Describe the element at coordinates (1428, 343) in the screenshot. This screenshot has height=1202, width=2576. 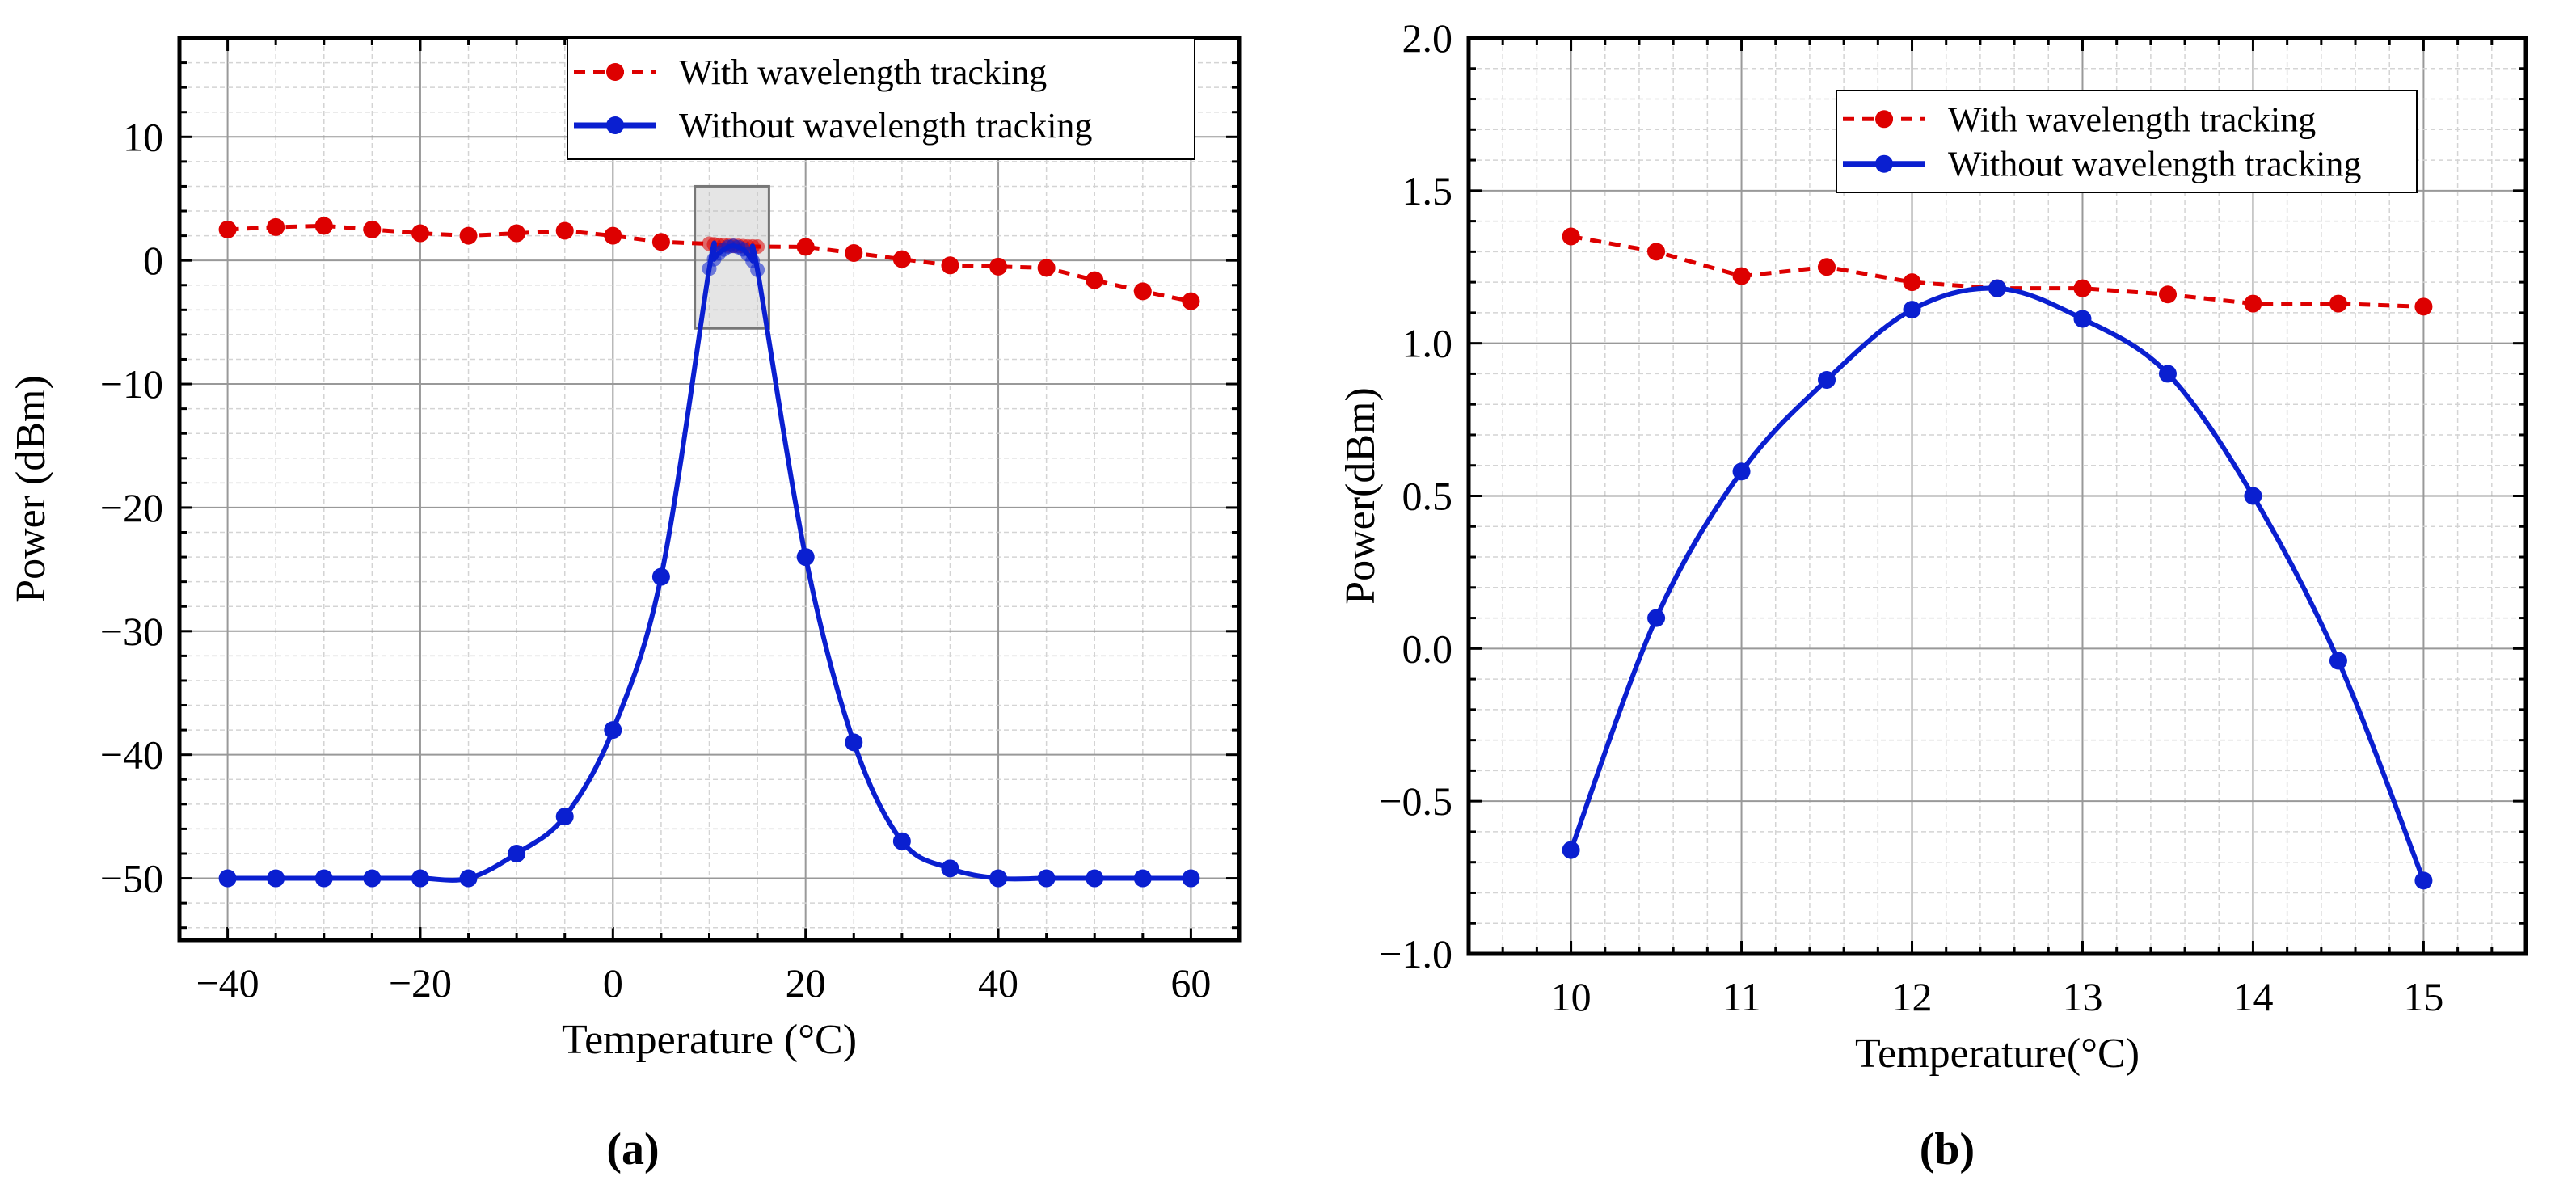
I see `y-tick-label: 1.0` at that location.